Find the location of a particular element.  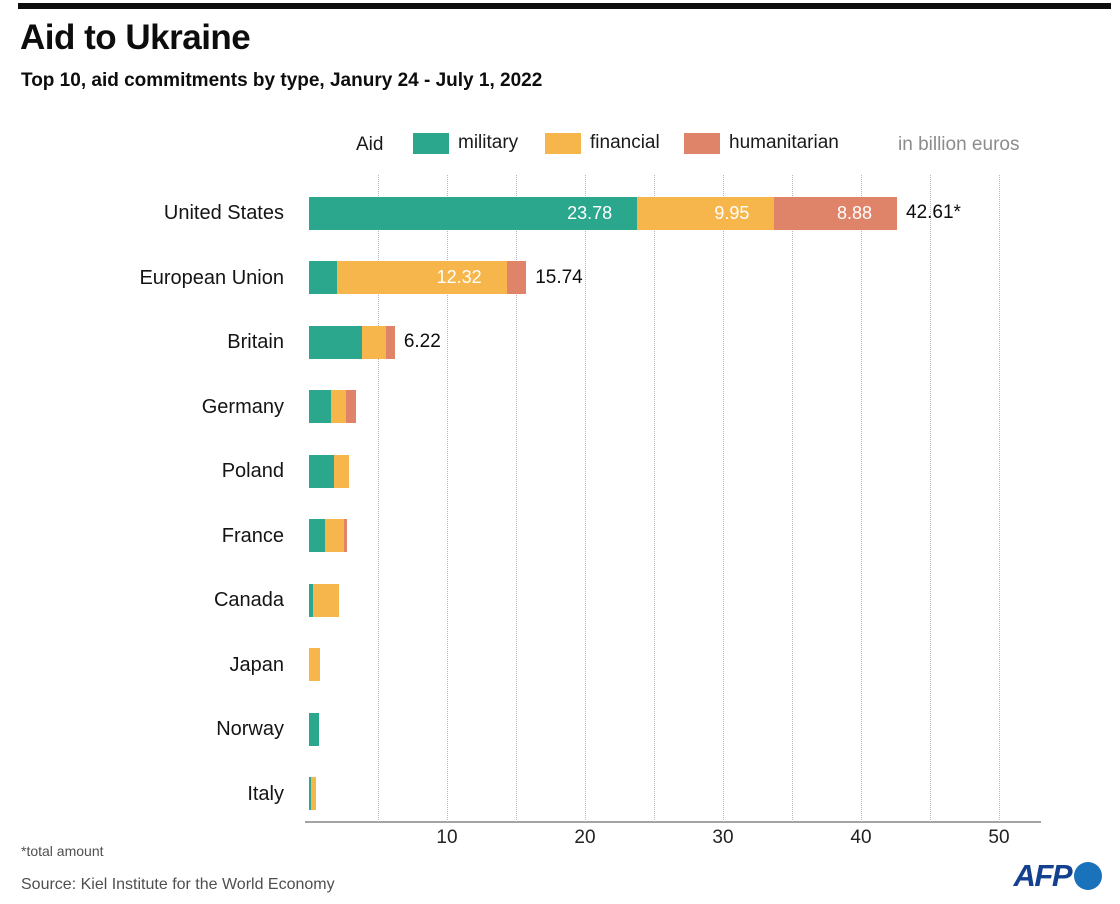

segment-value-label: 12.32 is located at coordinates (459, 277).